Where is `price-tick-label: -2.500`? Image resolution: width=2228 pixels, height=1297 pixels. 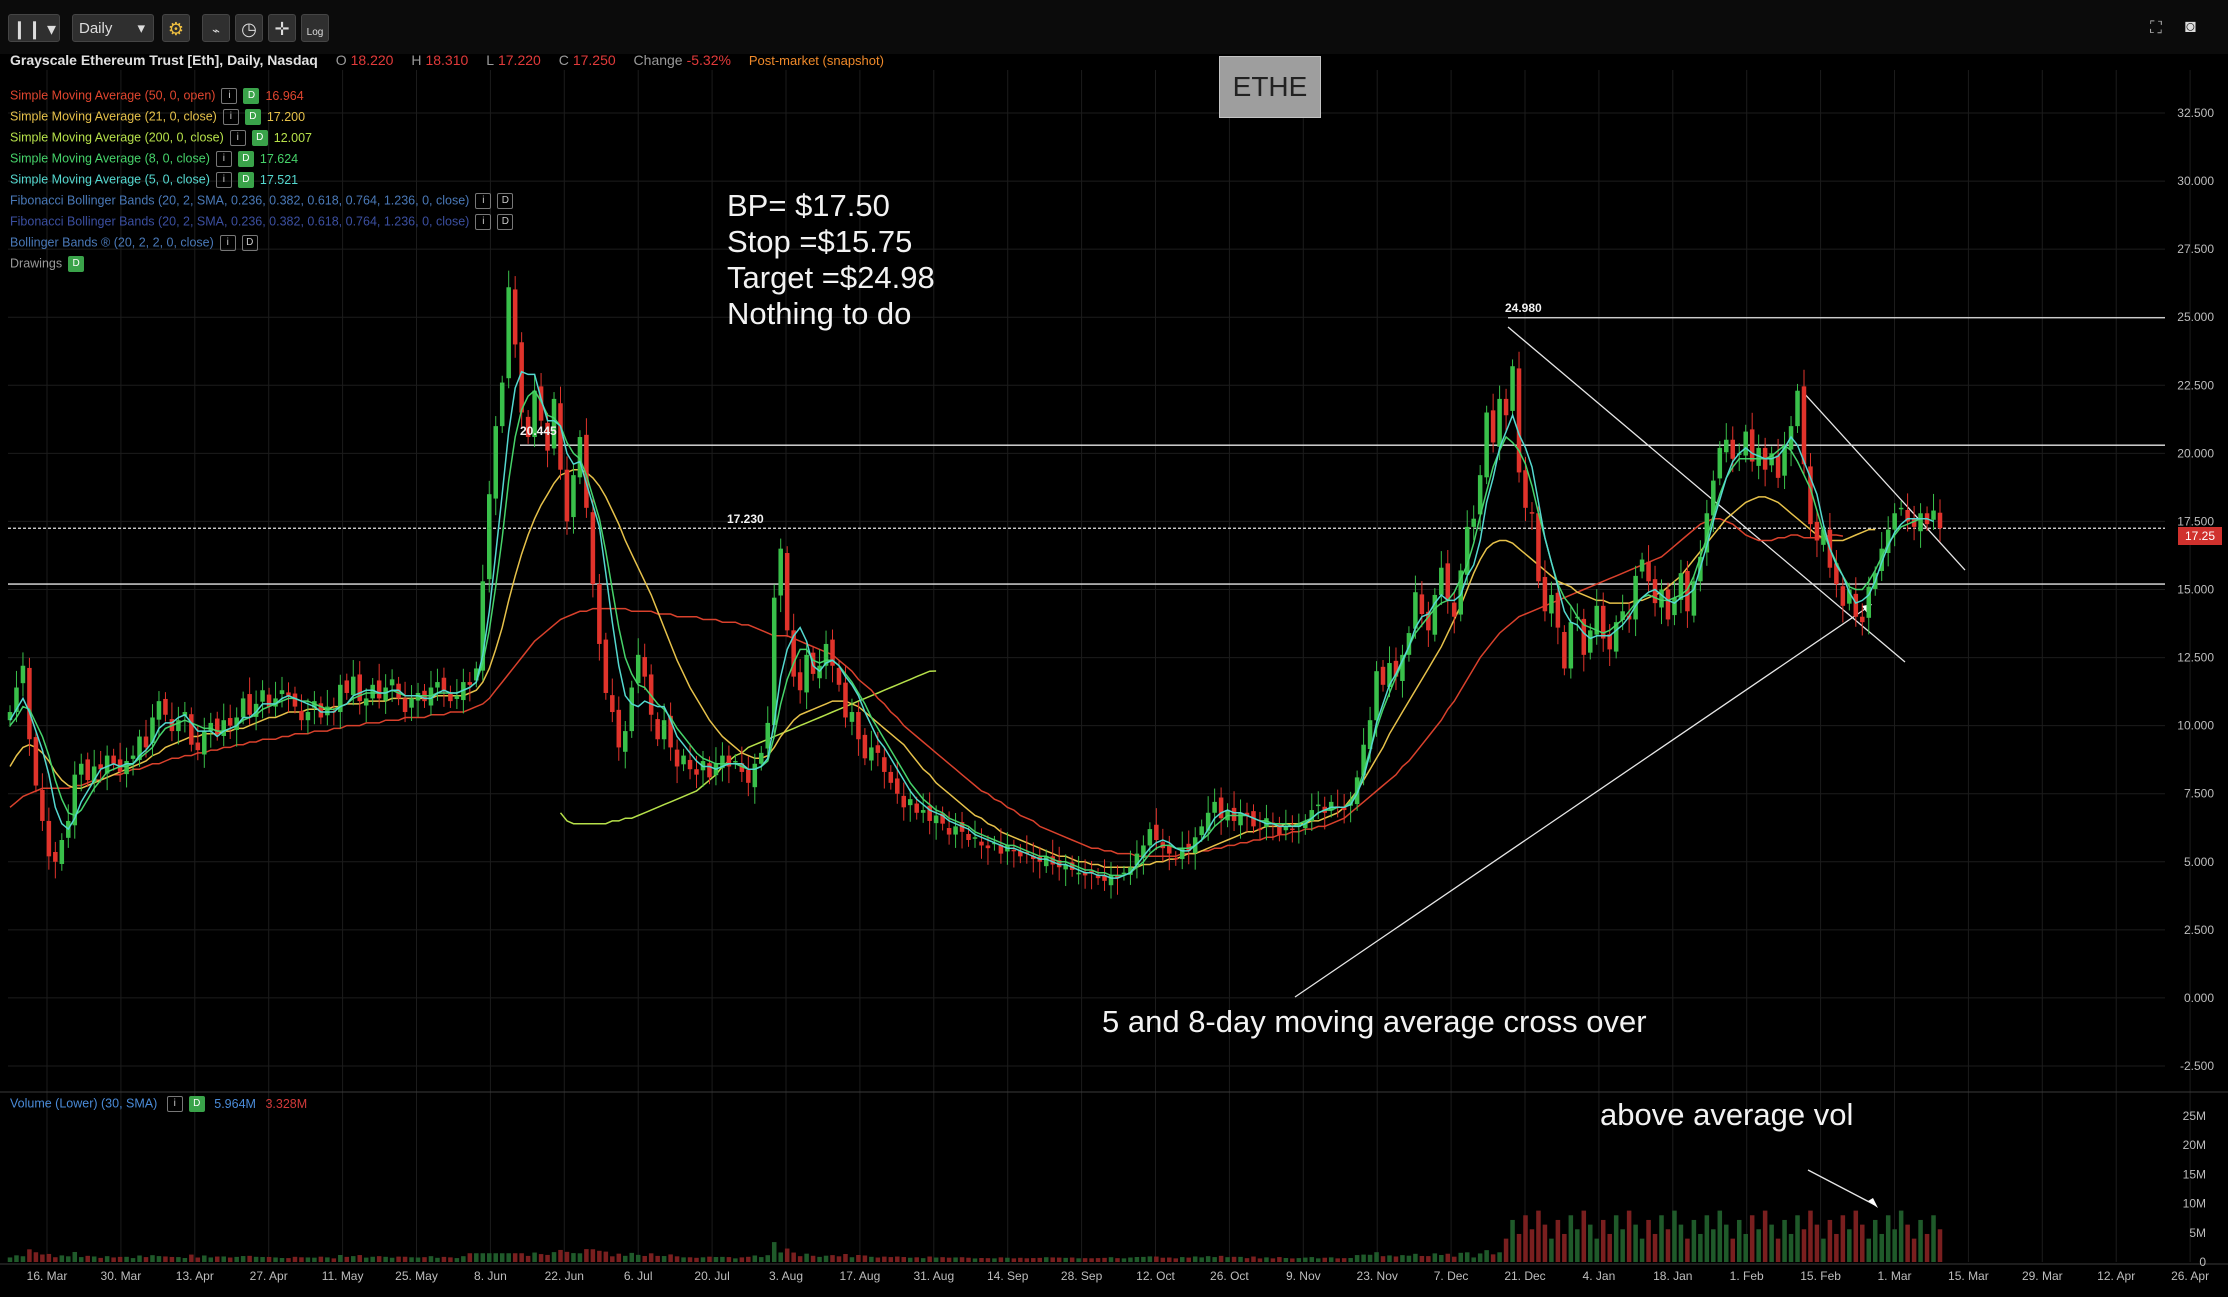
price-tick-label: -2.500 is located at coordinates (2197, 1066).